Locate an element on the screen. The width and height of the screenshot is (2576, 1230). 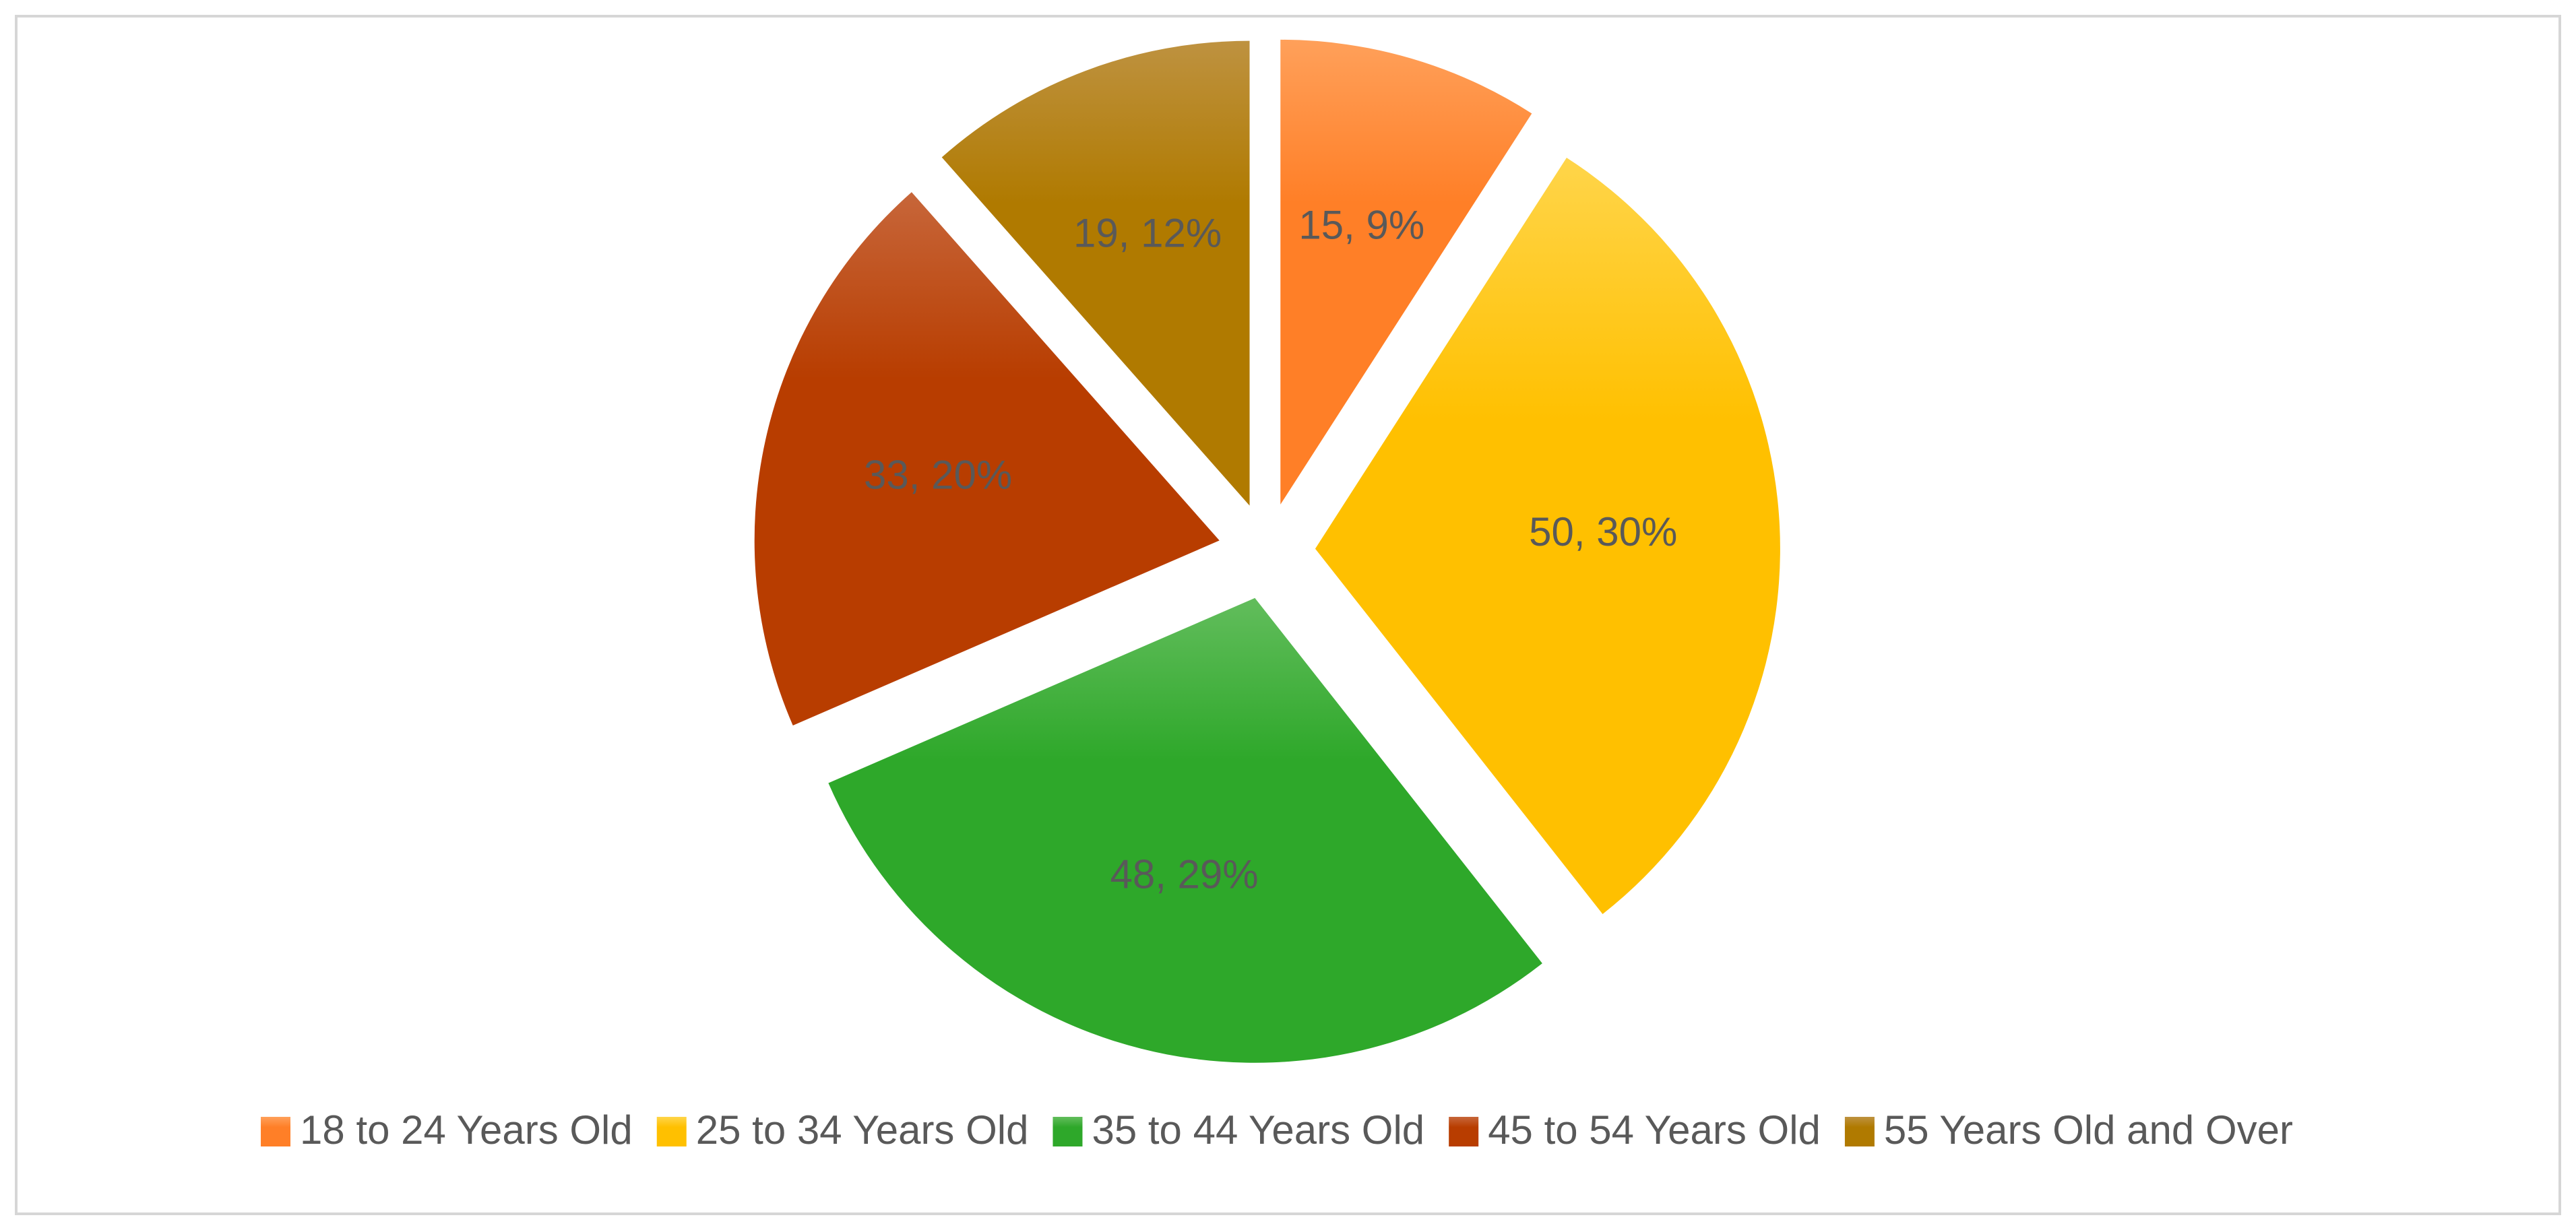
legend-swatch-25-to-34-years-old is located at coordinates (671, 1131).